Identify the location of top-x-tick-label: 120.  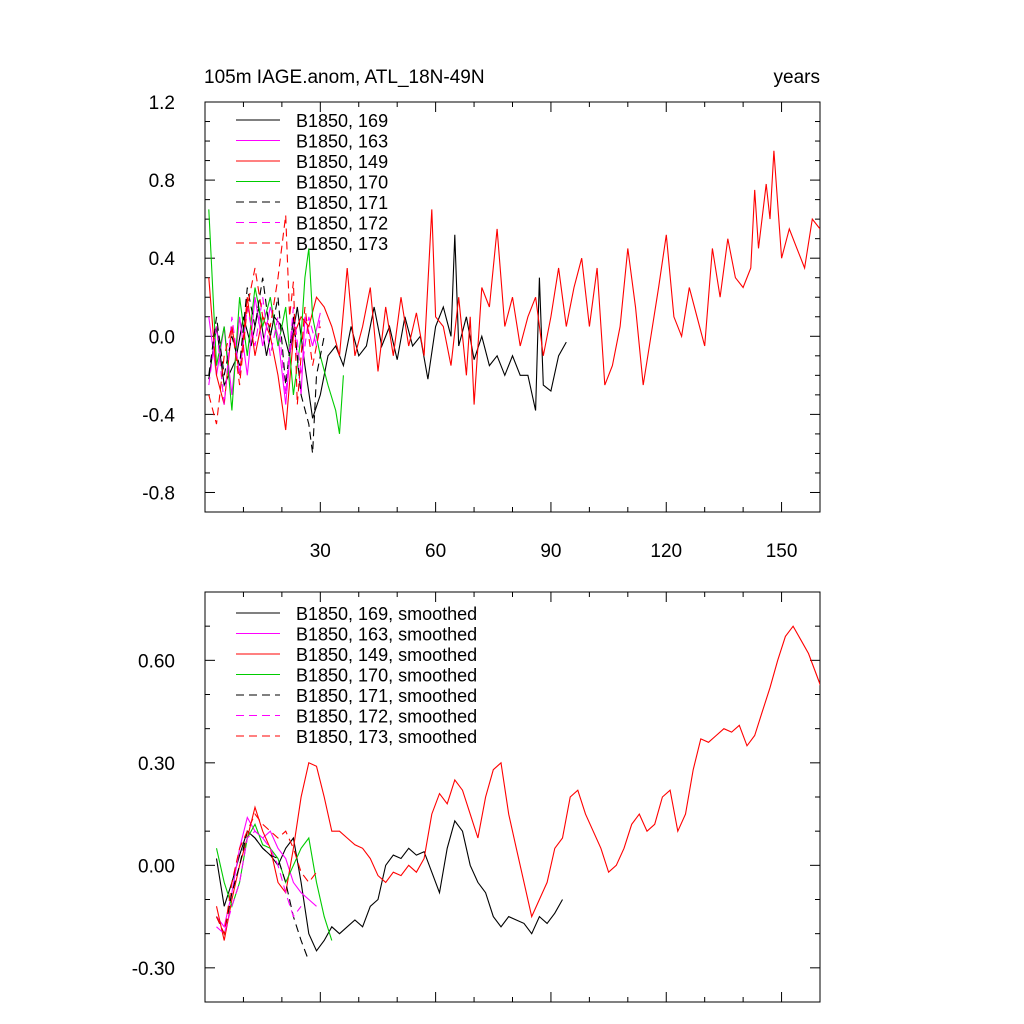
(666, 551).